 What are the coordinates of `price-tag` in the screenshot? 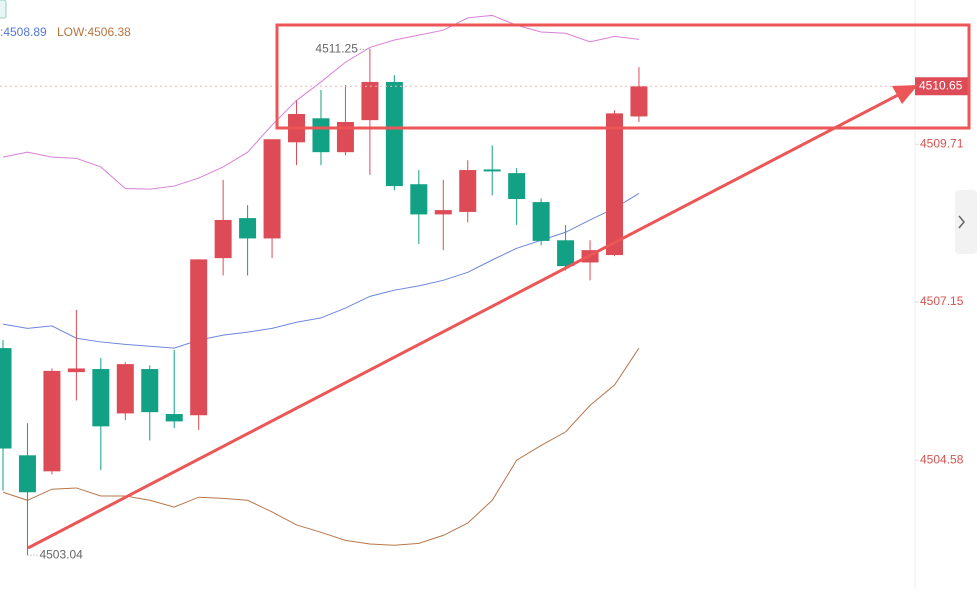 It's located at (942, 86).